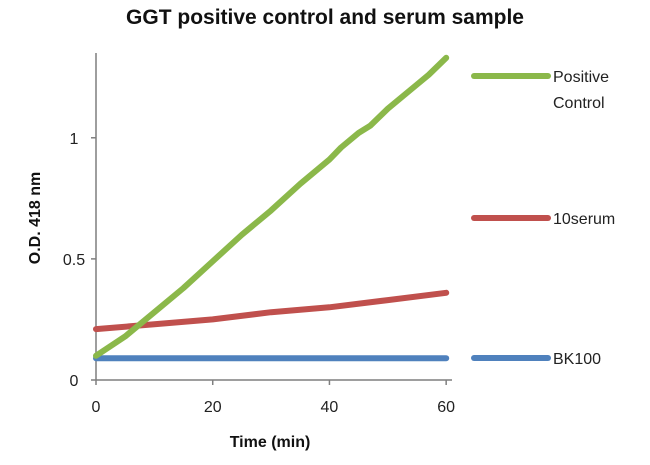  What do you see at coordinates (74, 381) in the screenshot?
I see `y-tick-label: 0` at bounding box center [74, 381].